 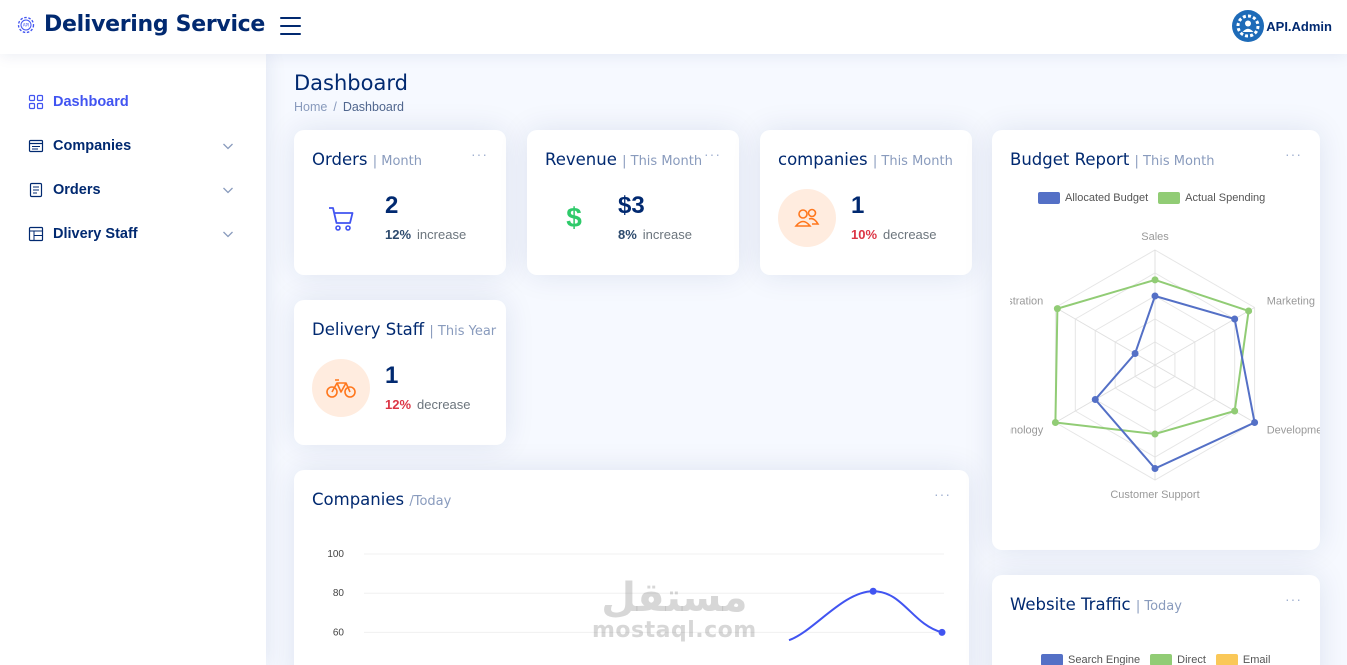 What do you see at coordinates (426, 234) in the screenshot?
I see `orders-trend: 12% increase` at bounding box center [426, 234].